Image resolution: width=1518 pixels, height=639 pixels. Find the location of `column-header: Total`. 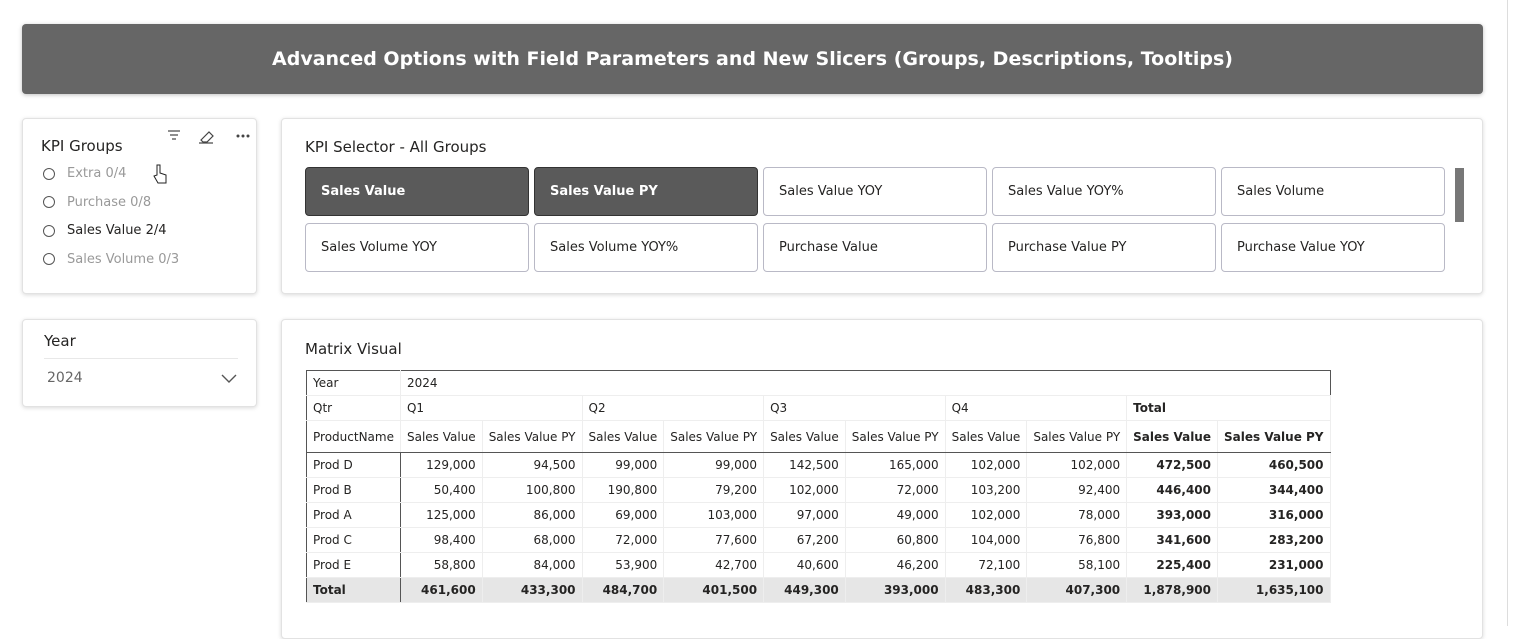

column-header: Total is located at coordinates (1228, 408).